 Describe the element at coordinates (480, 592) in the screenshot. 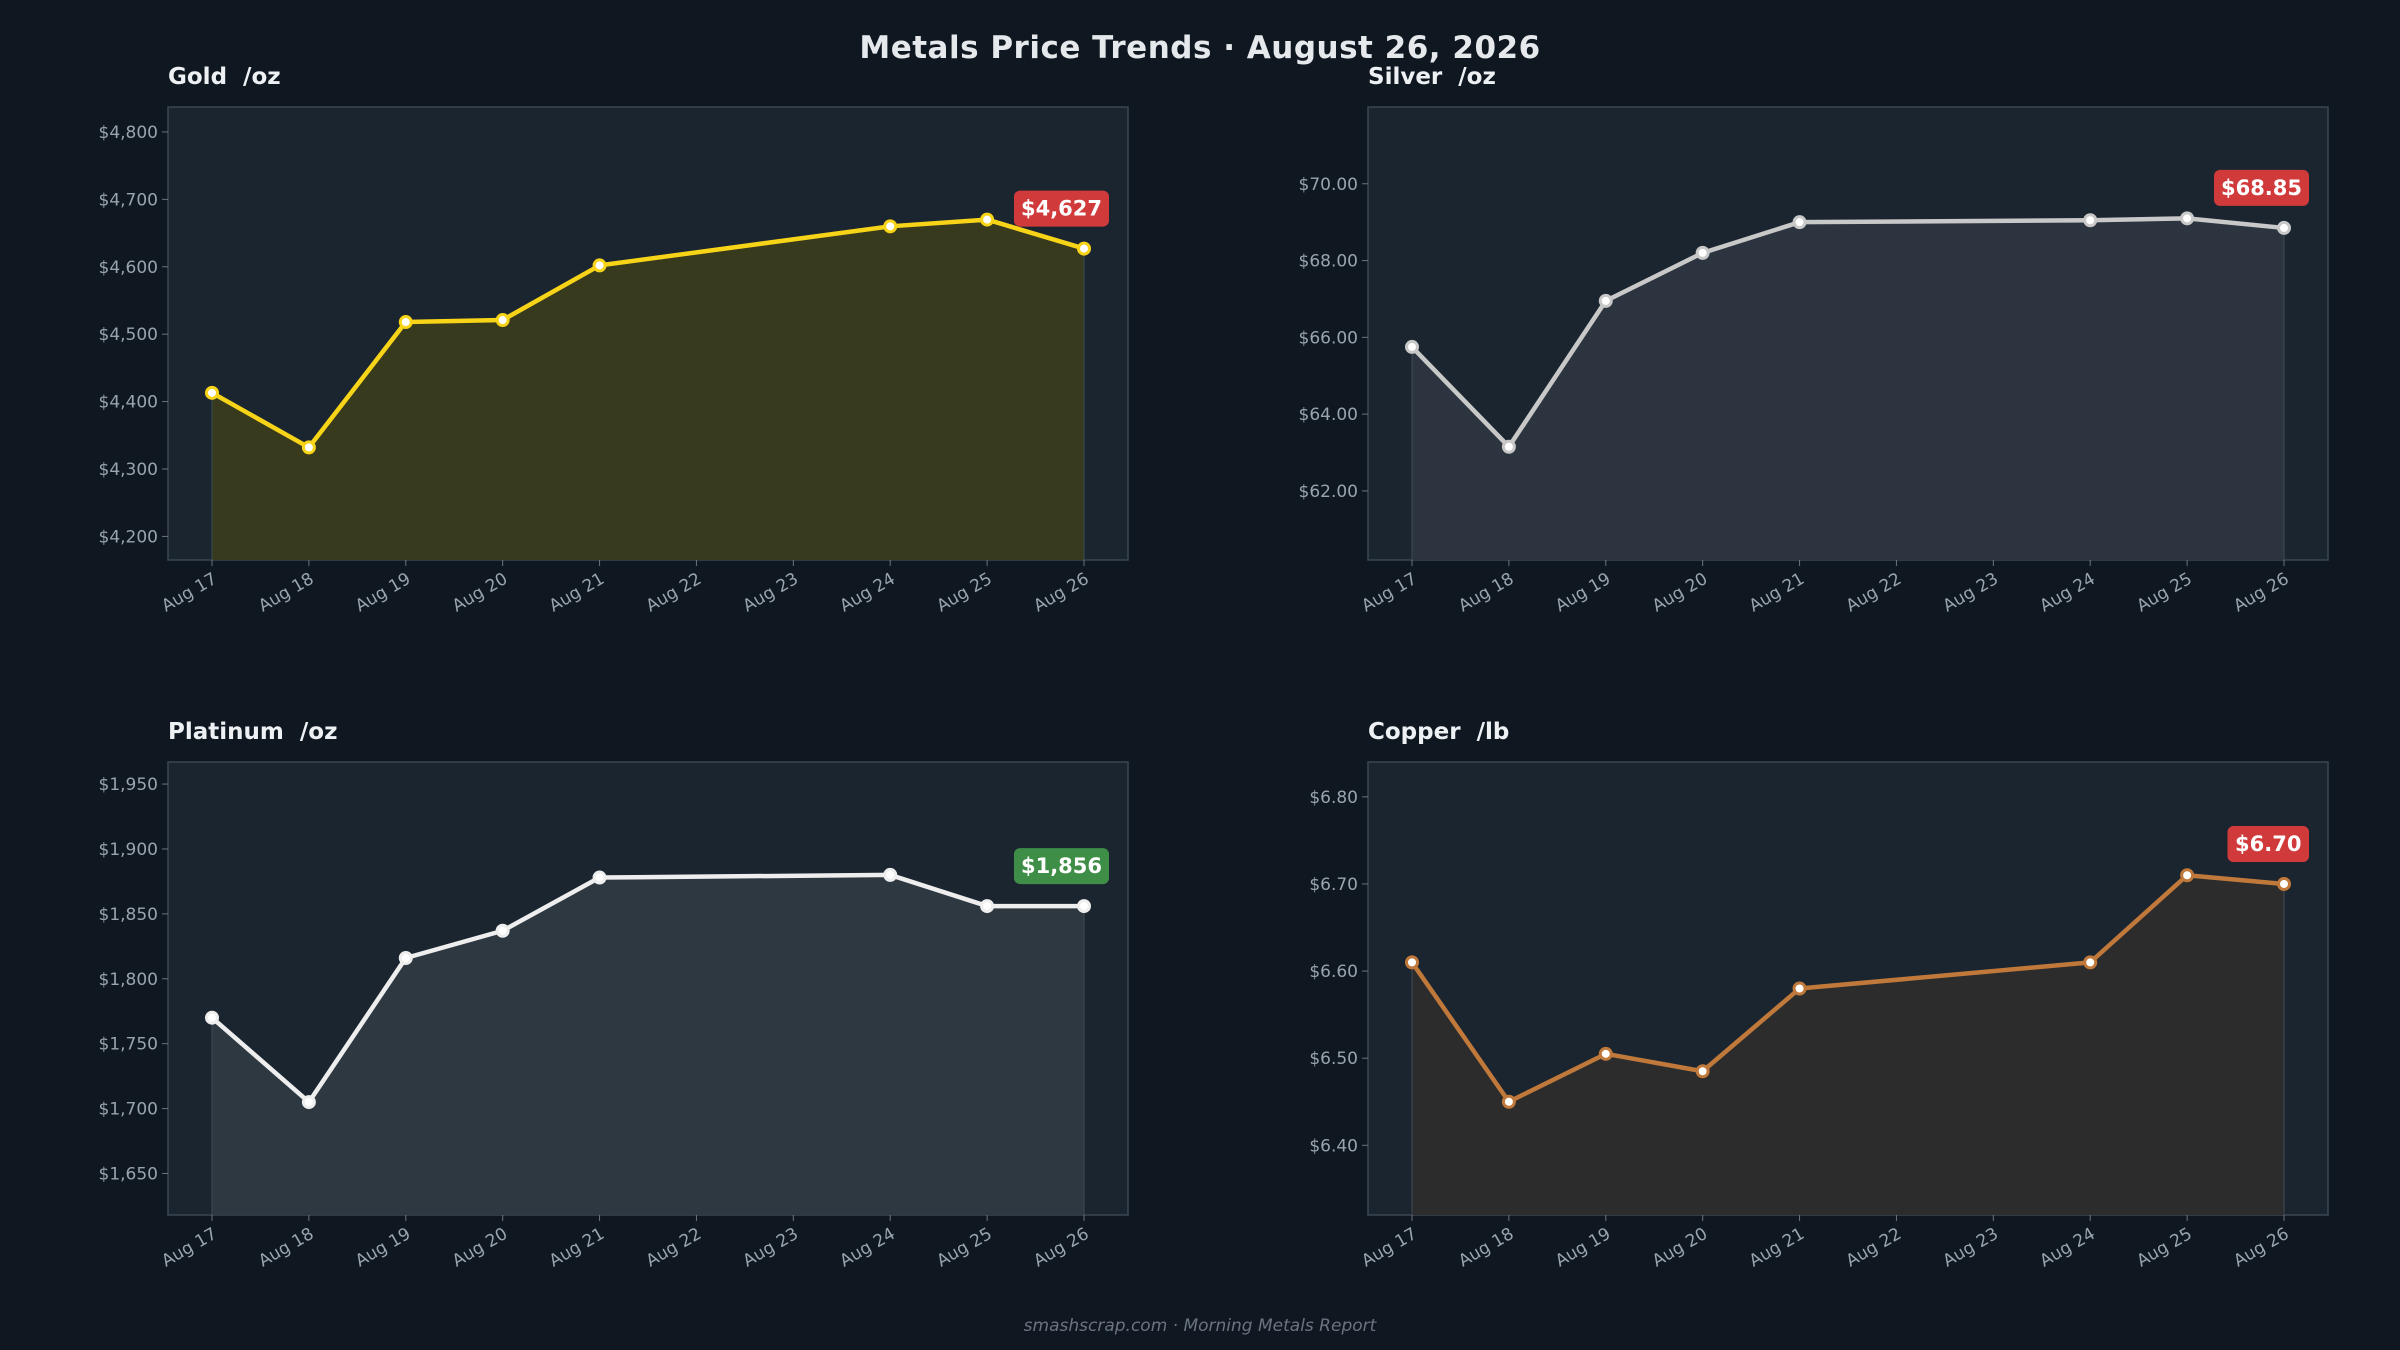

I see `gold-x-tick-label: Aug 20` at that location.